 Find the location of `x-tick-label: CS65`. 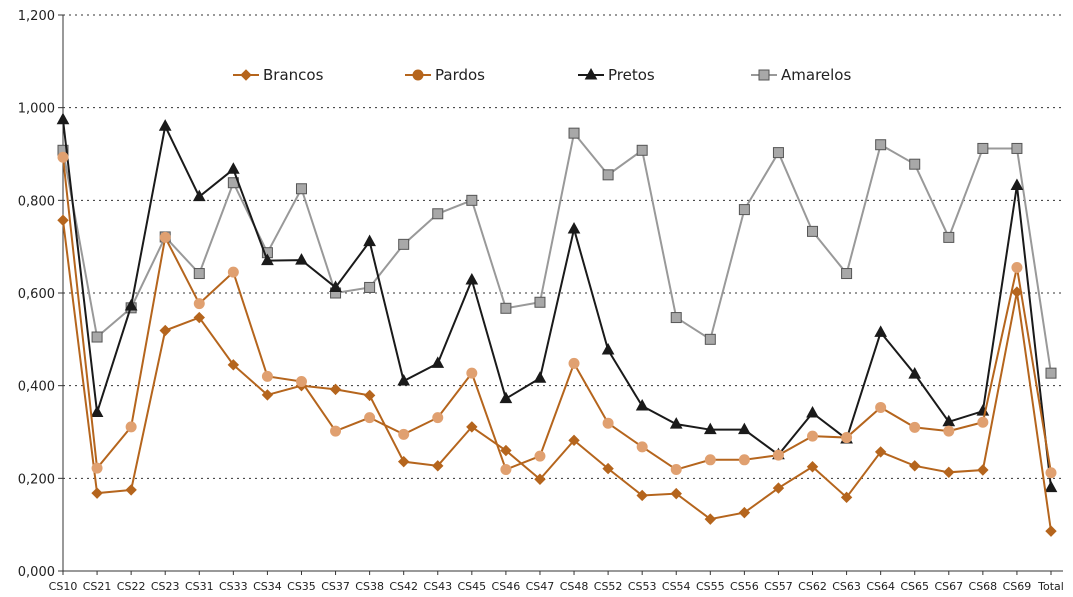

x-tick-label: CS65 is located at coordinates (914, 586).